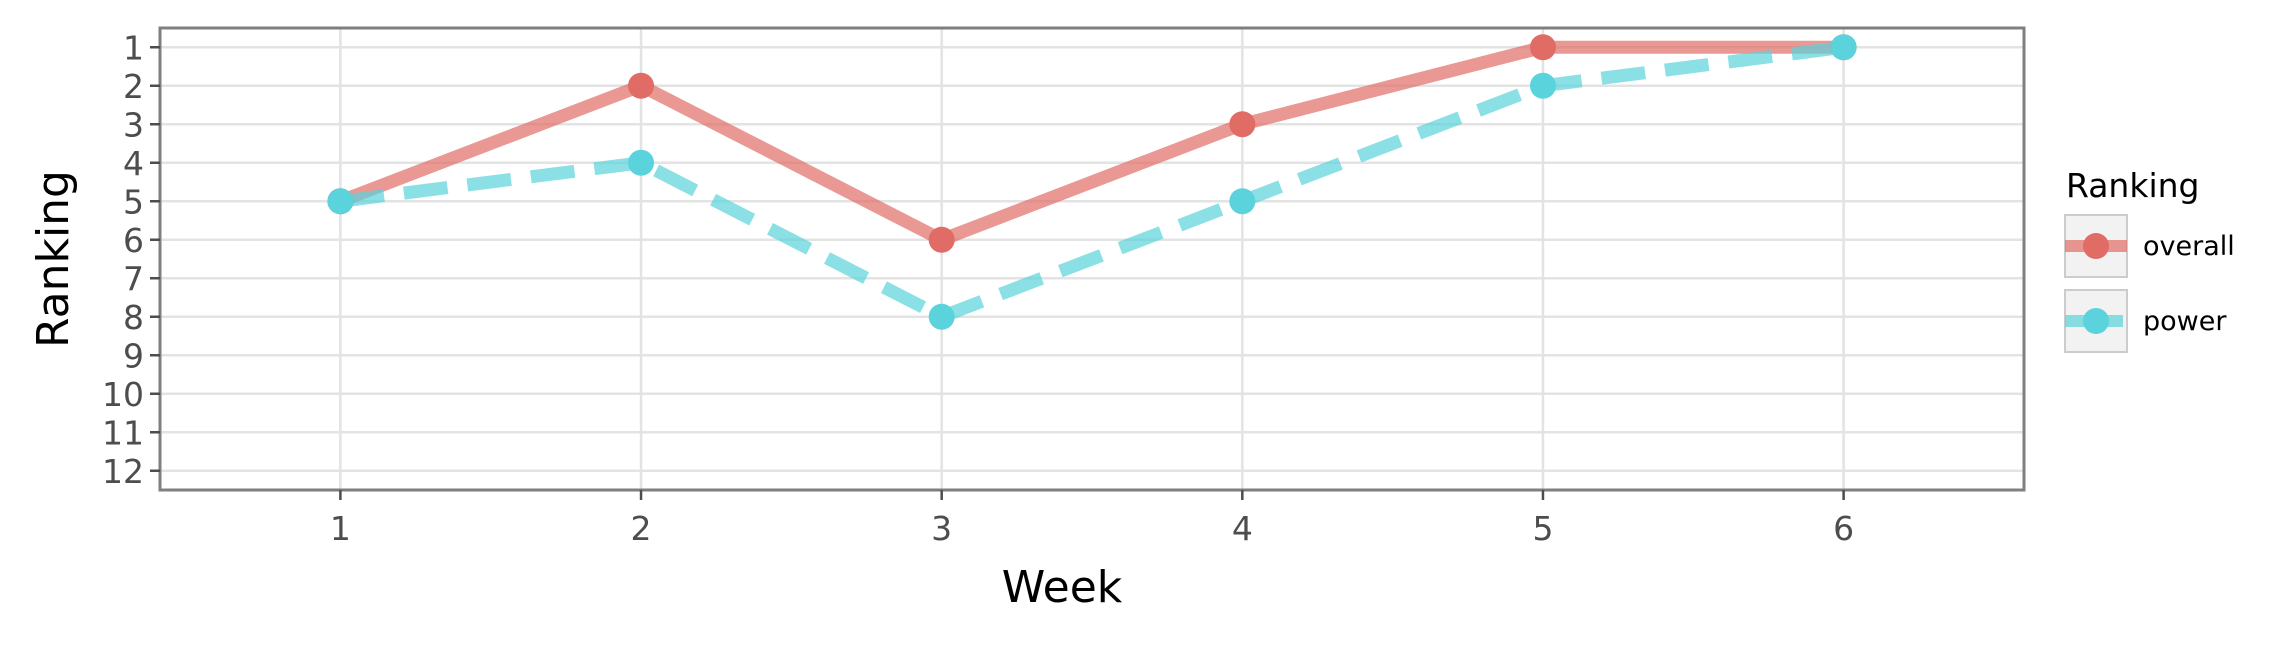 This screenshot has height=646, width=2276. I want to click on y-tick-label: 2, so click(133, 86).